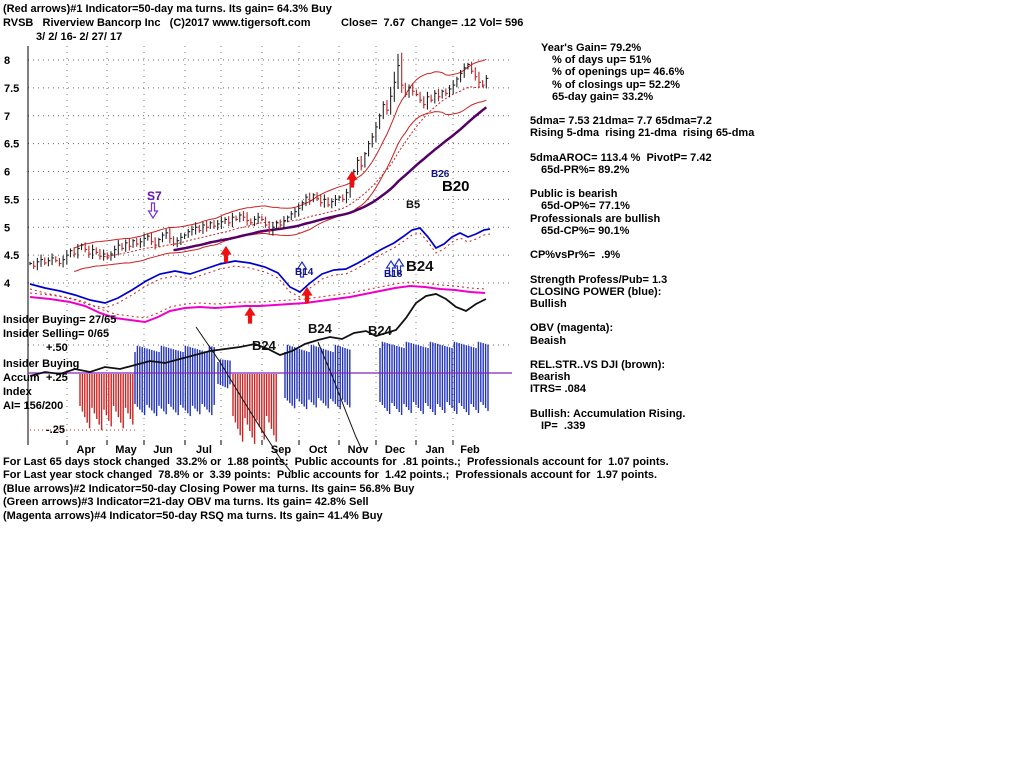 The image size is (1024, 768). What do you see at coordinates (591, 48) in the screenshot?
I see `right-panel-line: Year's Gain= 79.2%` at bounding box center [591, 48].